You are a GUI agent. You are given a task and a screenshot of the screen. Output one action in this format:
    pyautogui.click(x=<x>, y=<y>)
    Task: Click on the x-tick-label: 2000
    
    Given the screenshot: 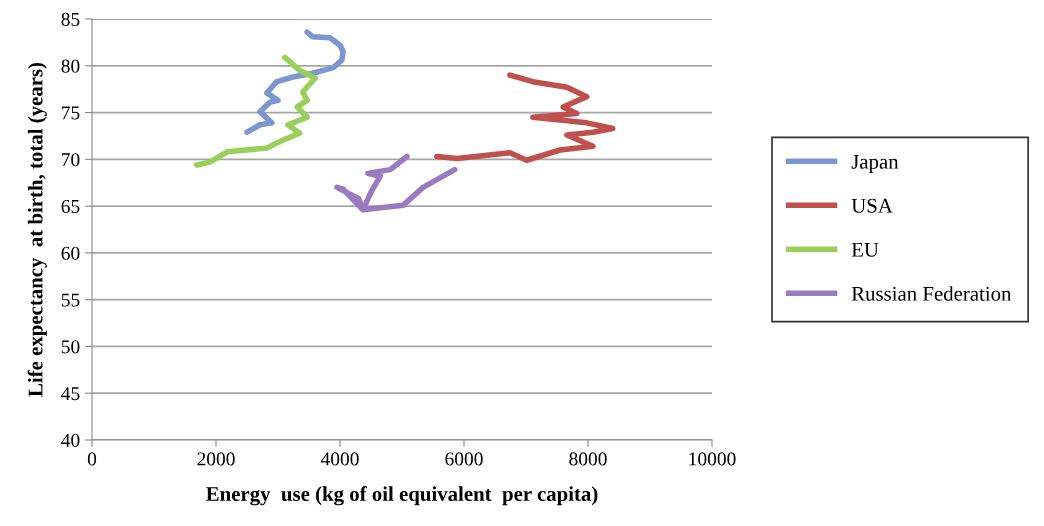 What is the action you would take?
    pyautogui.click(x=216, y=459)
    